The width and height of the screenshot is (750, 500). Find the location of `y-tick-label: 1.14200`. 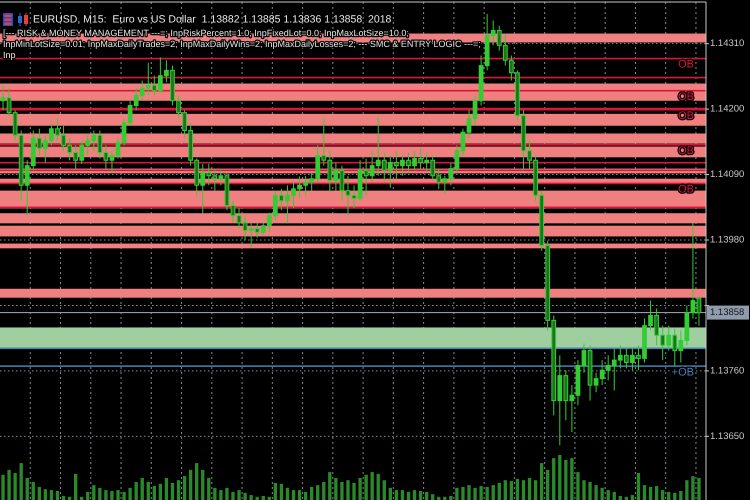

y-tick-label: 1.14200 is located at coordinates (727, 109).